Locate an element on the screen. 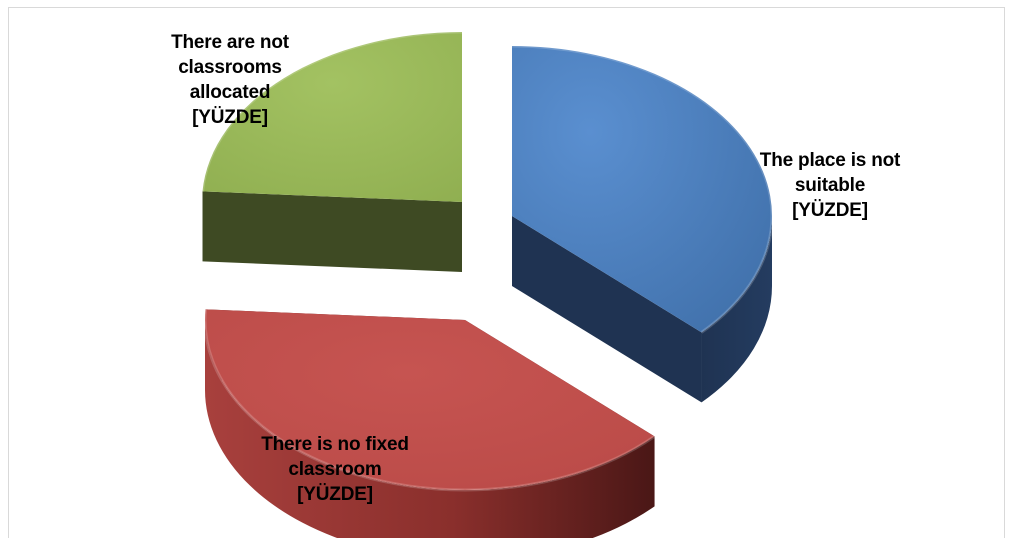 This screenshot has height=538, width=1013. slice-alloc-top-face is located at coordinates (332, 117).